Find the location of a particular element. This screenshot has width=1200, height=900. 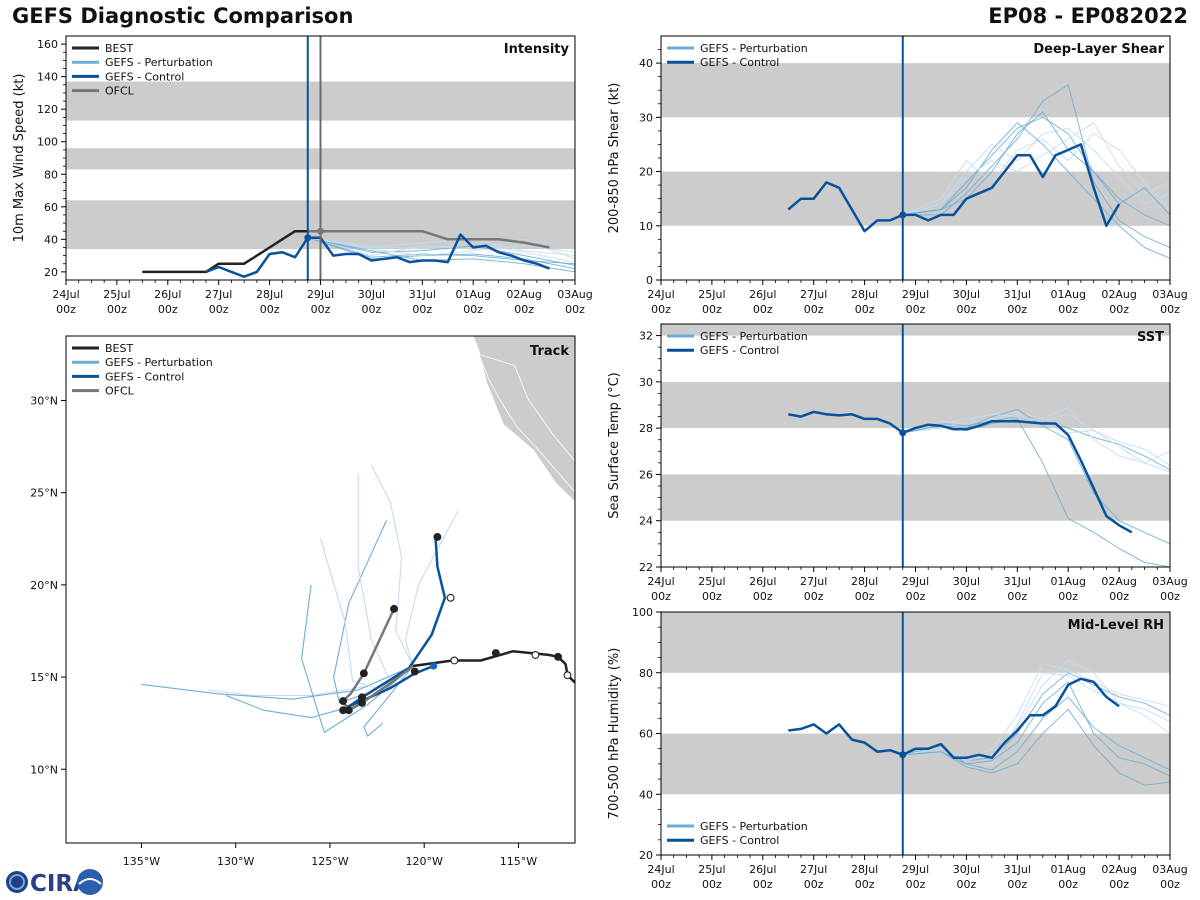

agency-emblem-icon is located at coordinates (90, 882).